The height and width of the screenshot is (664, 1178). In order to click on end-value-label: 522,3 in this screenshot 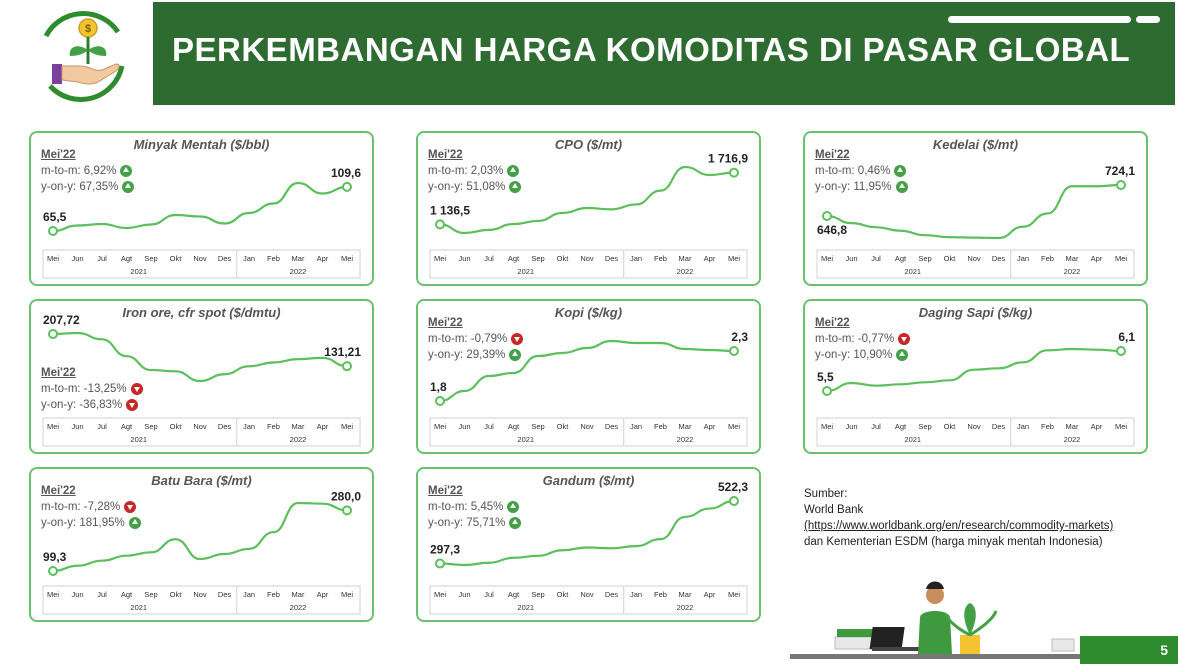, I will do `click(733, 487)`.